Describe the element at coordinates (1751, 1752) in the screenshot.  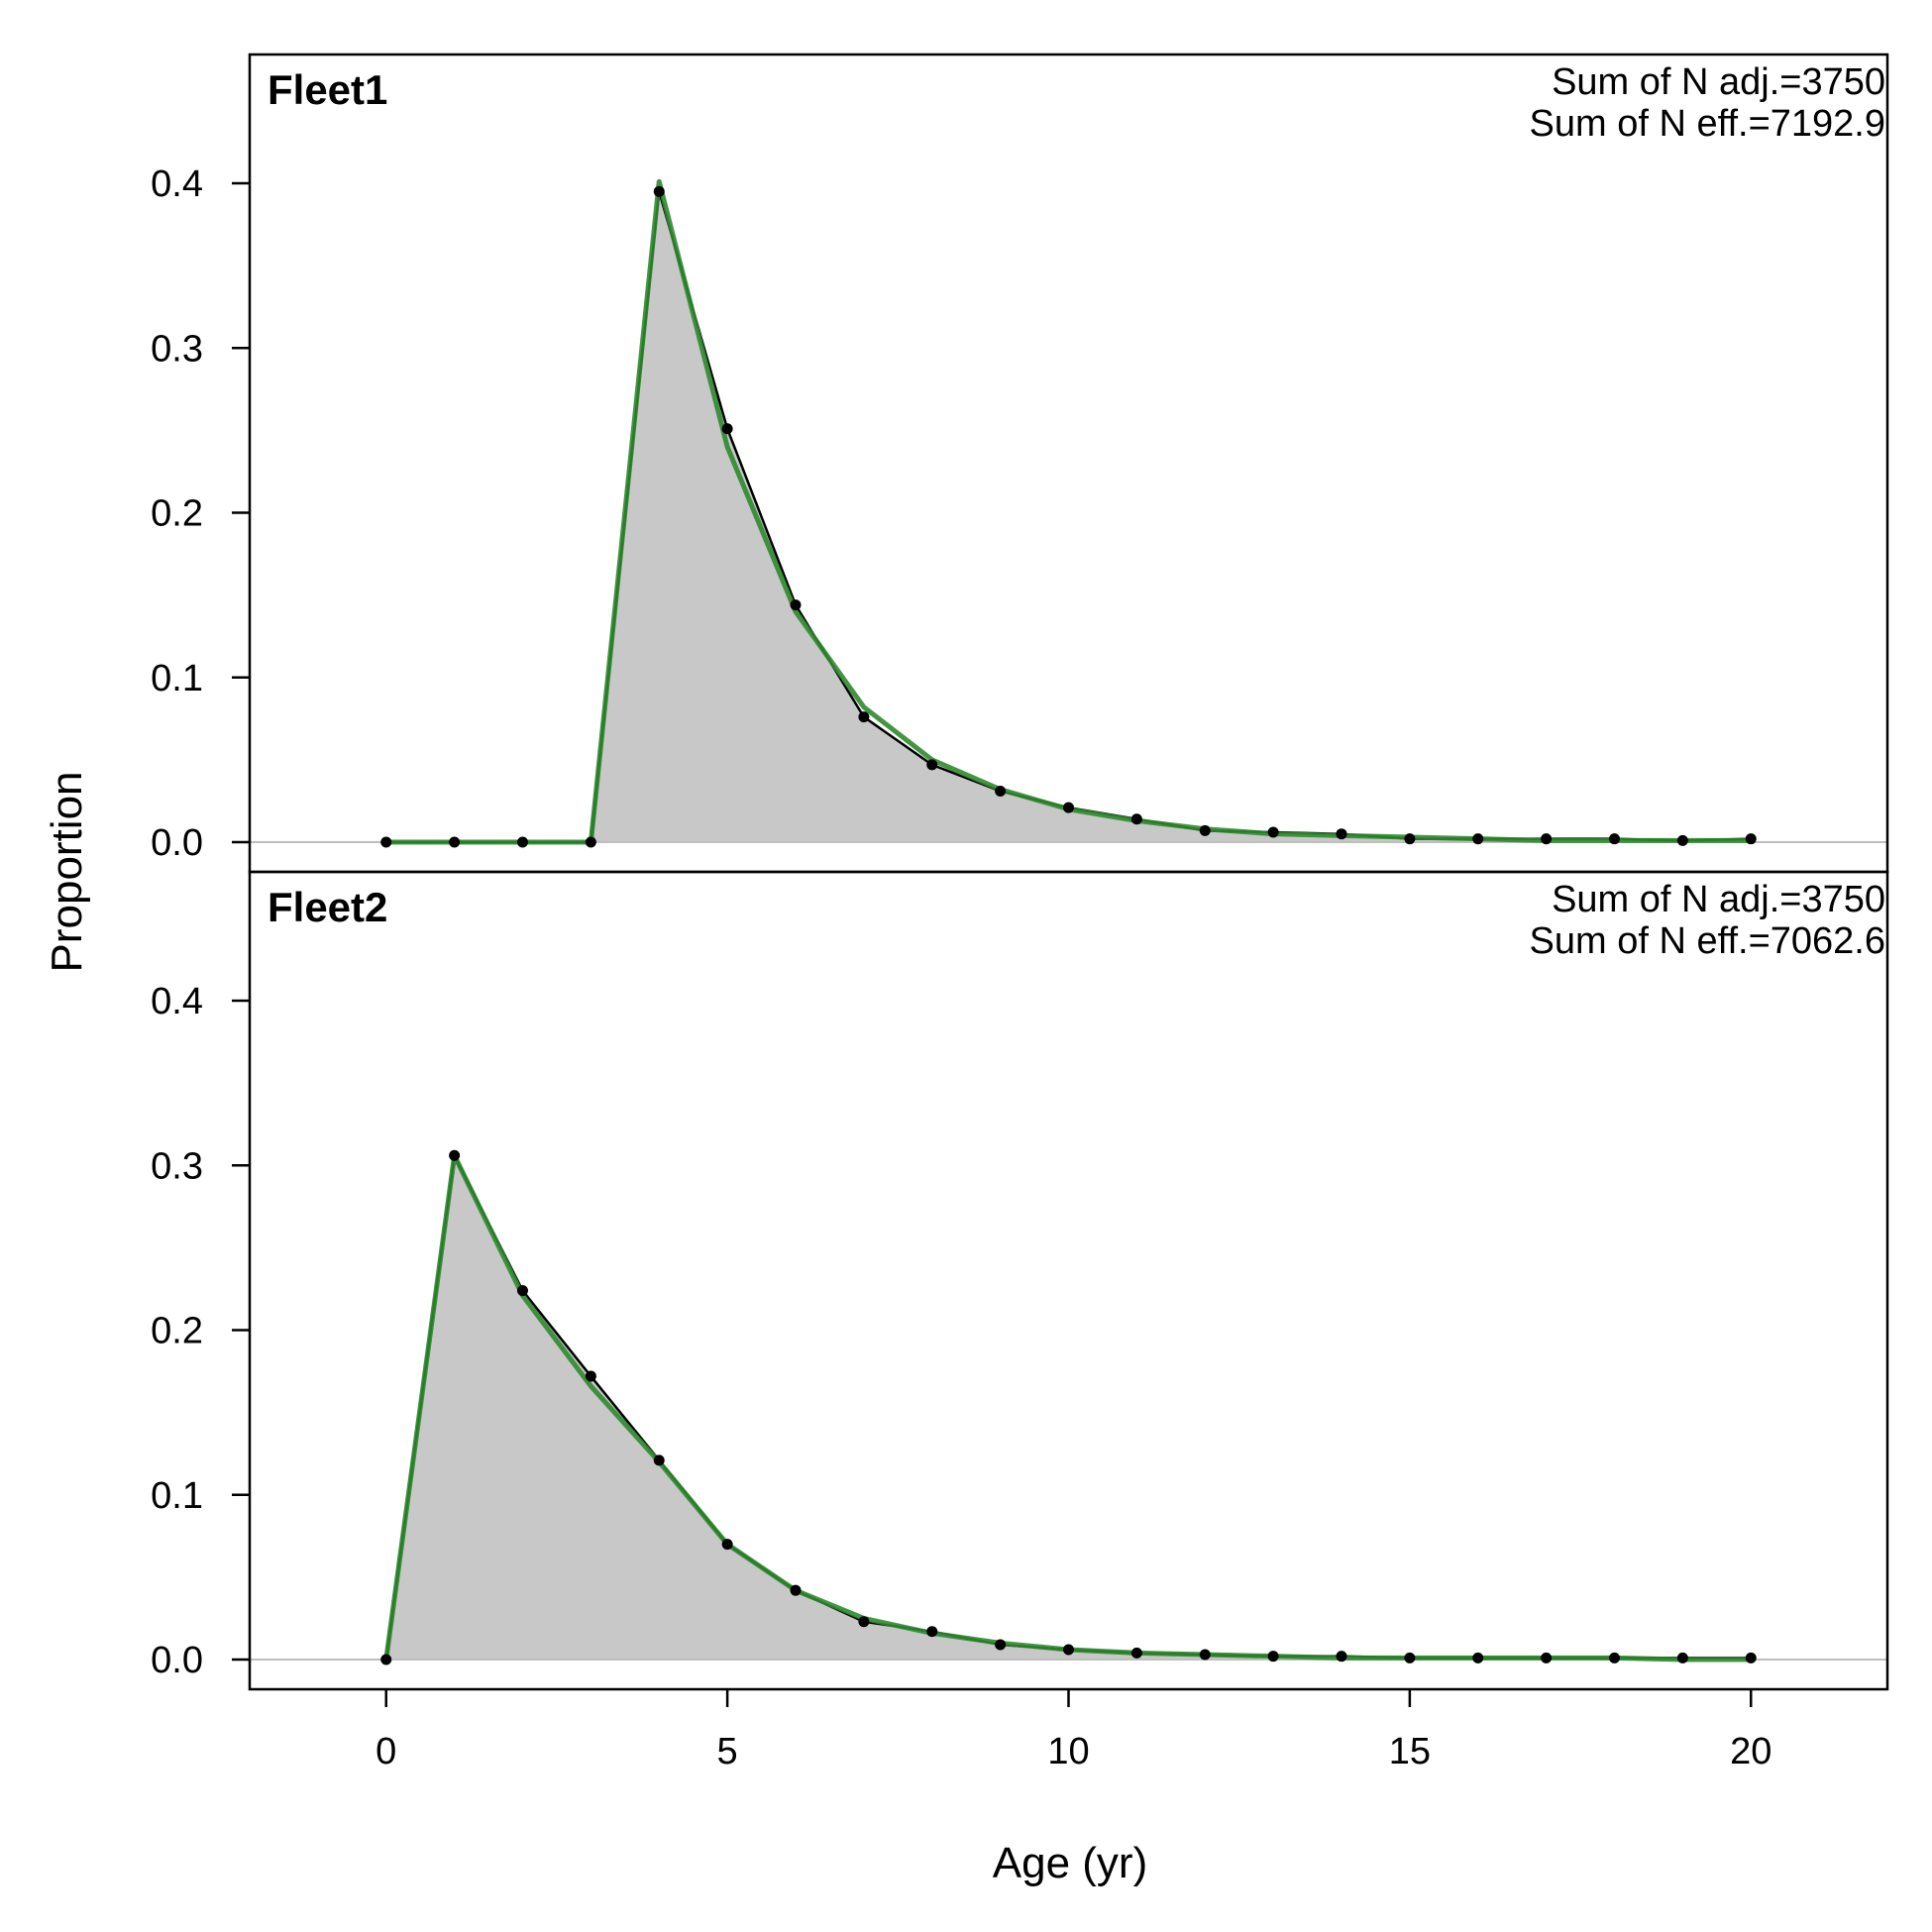
I see `x-tick-label: 20` at that location.